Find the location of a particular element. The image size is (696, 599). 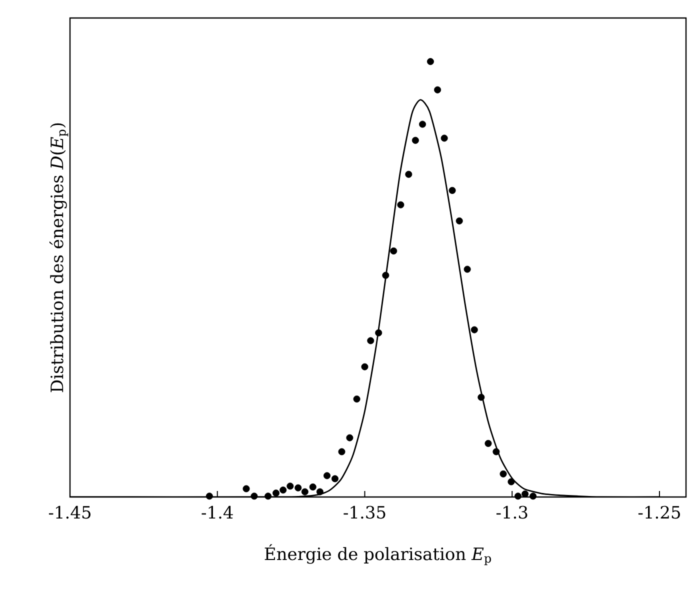

x-tick-label: -1.25 is located at coordinates (659, 512).